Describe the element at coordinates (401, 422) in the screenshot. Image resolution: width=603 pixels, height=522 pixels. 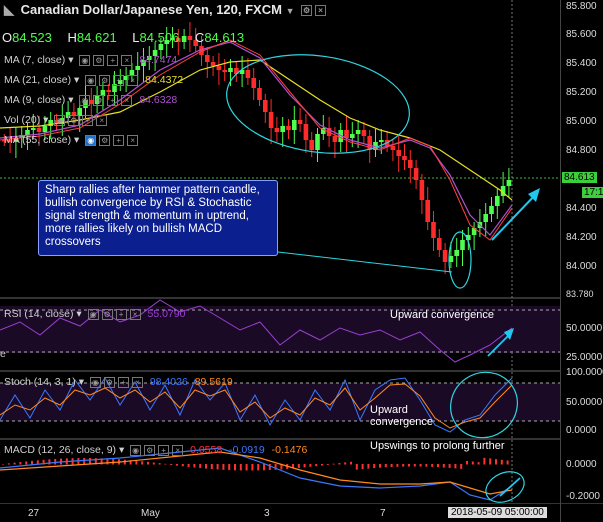
I see `stoch-note-2: convergence` at that location.